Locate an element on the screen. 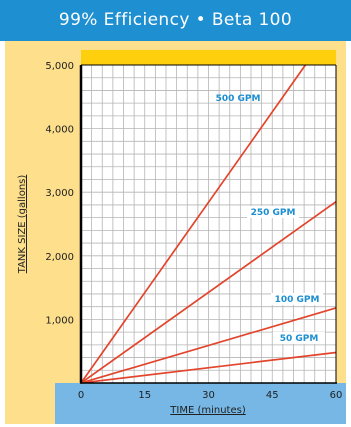 Image resolution: width=351 pixels, height=427 pixels. x-tick-label: 60 is located at coordinates (336, 395).